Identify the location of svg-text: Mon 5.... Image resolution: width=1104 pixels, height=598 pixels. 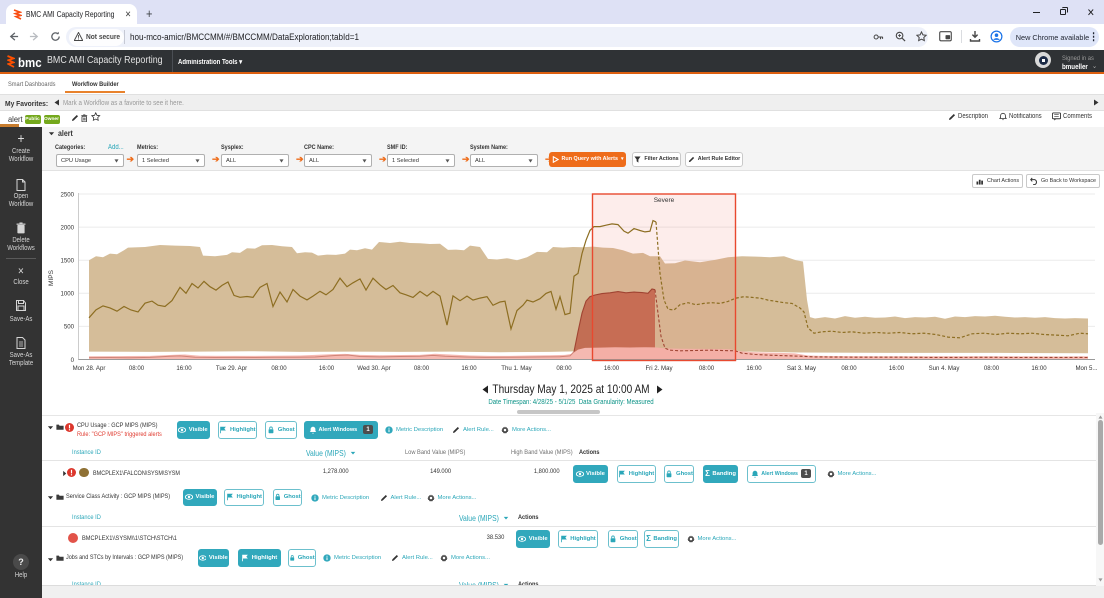
(1086, 368).